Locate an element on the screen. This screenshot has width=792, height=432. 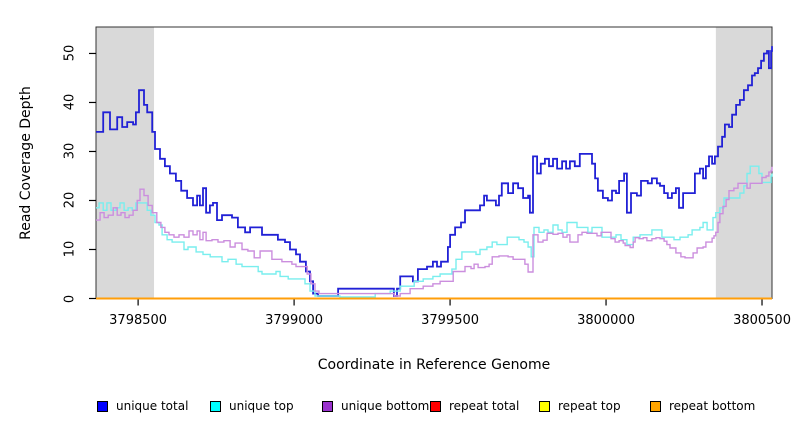
y-axis-title: Read Coverage Depth is located at coordinates (26, 163).